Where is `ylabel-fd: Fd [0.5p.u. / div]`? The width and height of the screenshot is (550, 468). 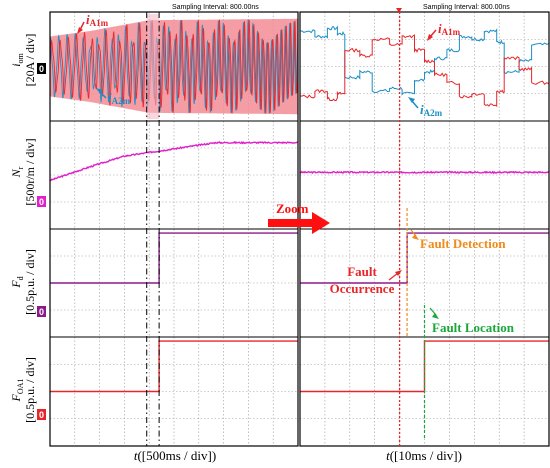
ylabel-fd: Fd [0.5p.u. / div] is located at coordinates (23, 282).